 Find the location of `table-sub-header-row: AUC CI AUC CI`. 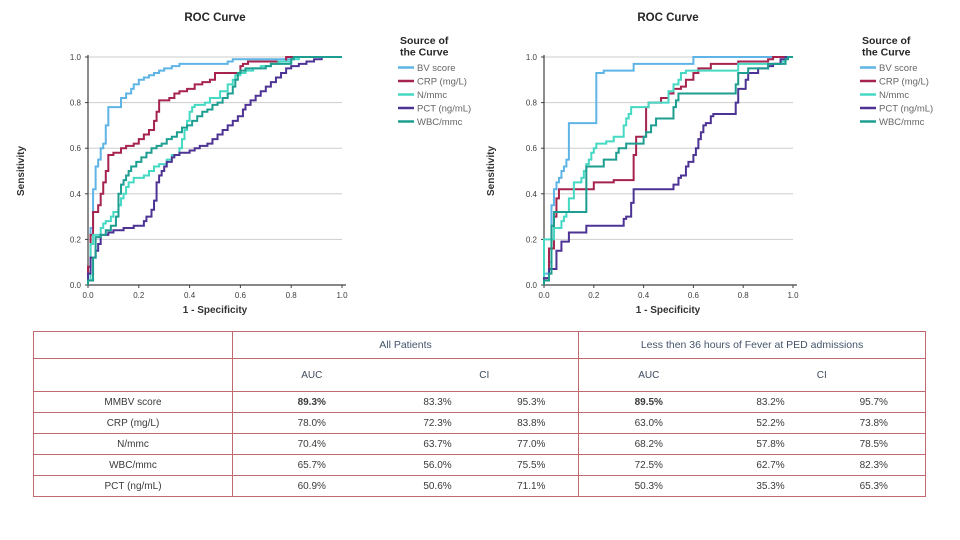

table-sub-header-row: AUC CI AUC CI is located at coordinates (479, 375).